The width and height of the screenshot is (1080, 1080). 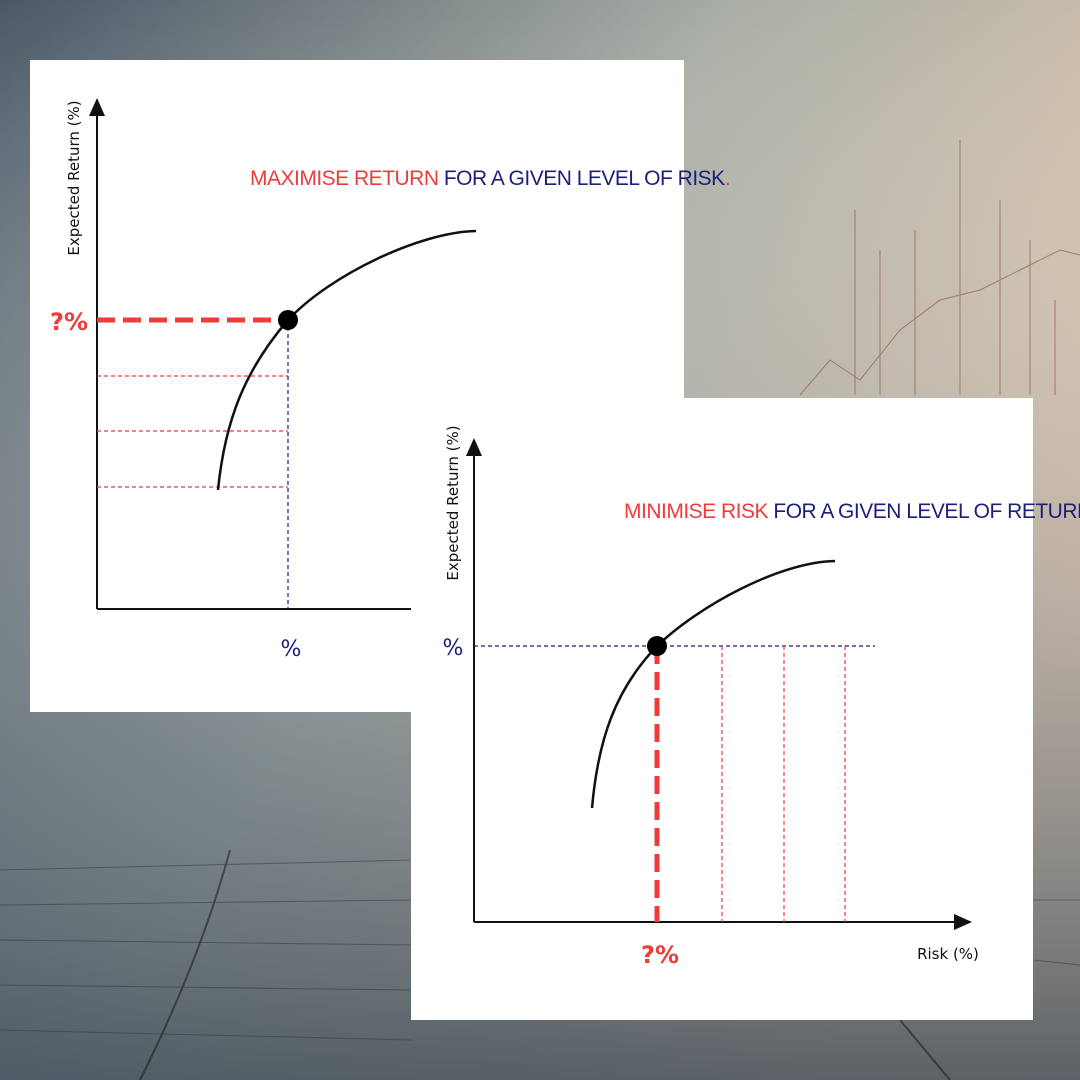 What do you see at coordinates (453, 648) in the screenshot?
I see `marker-y-label: %` at bounding box center [453, 648].